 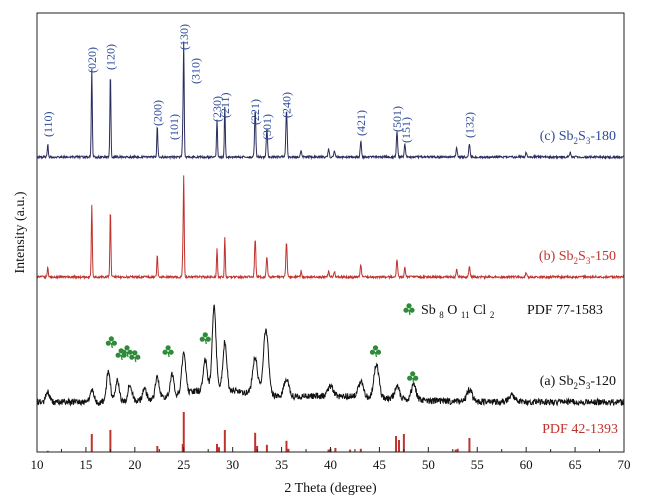 I want to click on clover-icon-shape, so click(x=409, y=309).